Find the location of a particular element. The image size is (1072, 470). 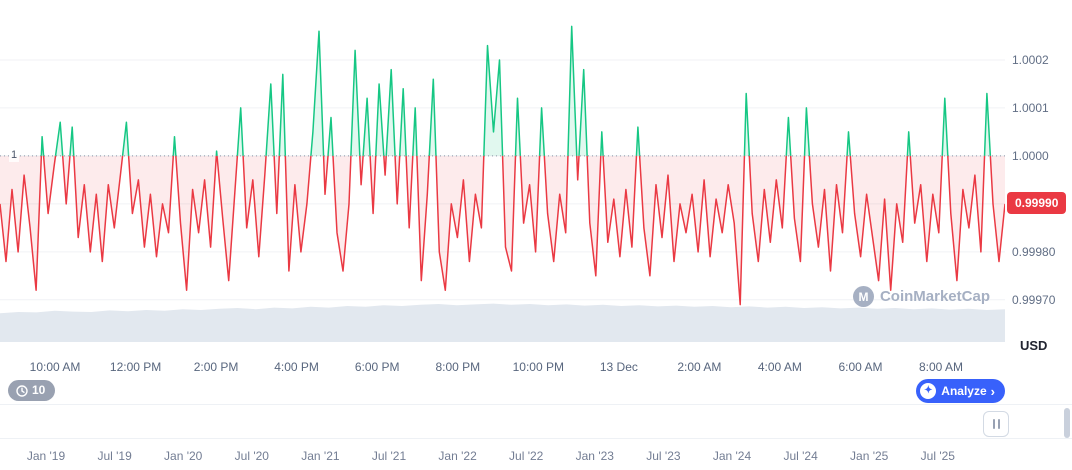

price-tick-label: 0.99980 is located at coordinates (1034, 252).